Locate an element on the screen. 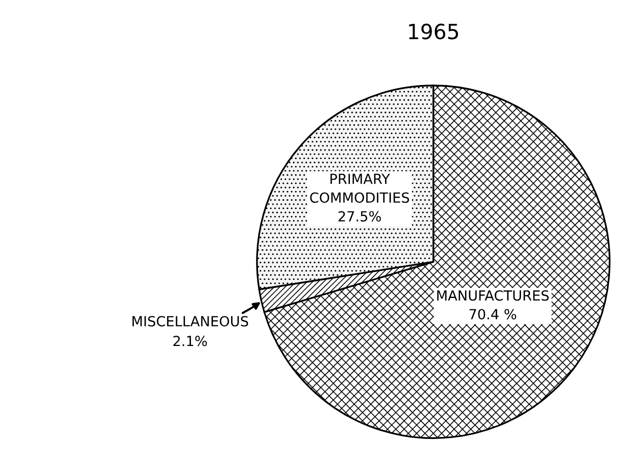 The width and height of the screenshot is (628, 476). data-label: 27.5% is located at coordinates (359, 216).